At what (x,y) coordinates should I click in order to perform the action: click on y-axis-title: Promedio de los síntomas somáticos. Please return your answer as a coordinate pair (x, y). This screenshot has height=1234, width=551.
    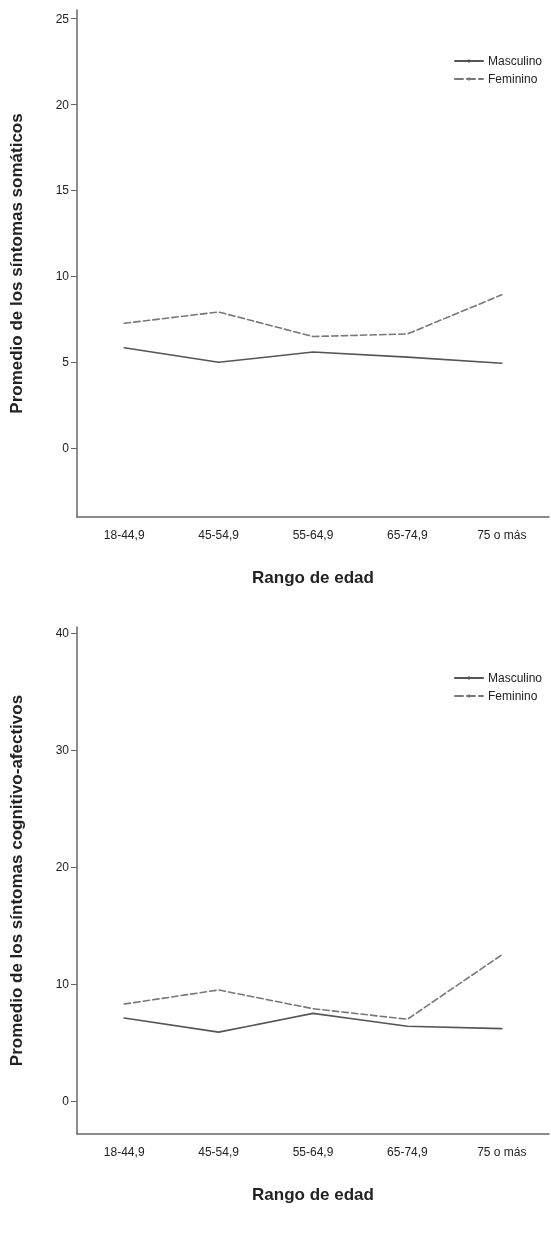
    Looking at the image, I should click on (16, 263).